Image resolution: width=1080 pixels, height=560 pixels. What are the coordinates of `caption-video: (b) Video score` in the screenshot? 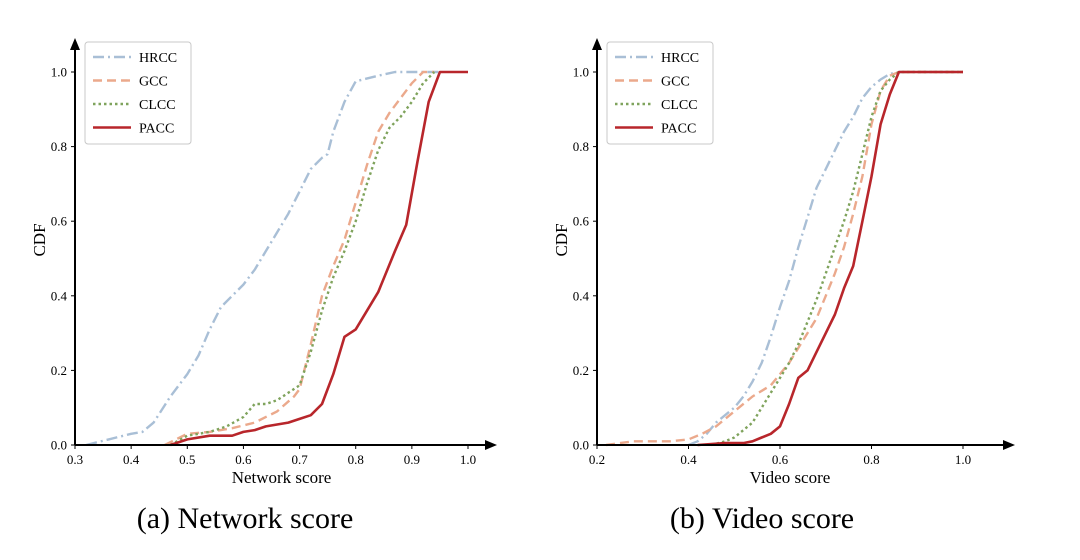 It's located at (762, 518).